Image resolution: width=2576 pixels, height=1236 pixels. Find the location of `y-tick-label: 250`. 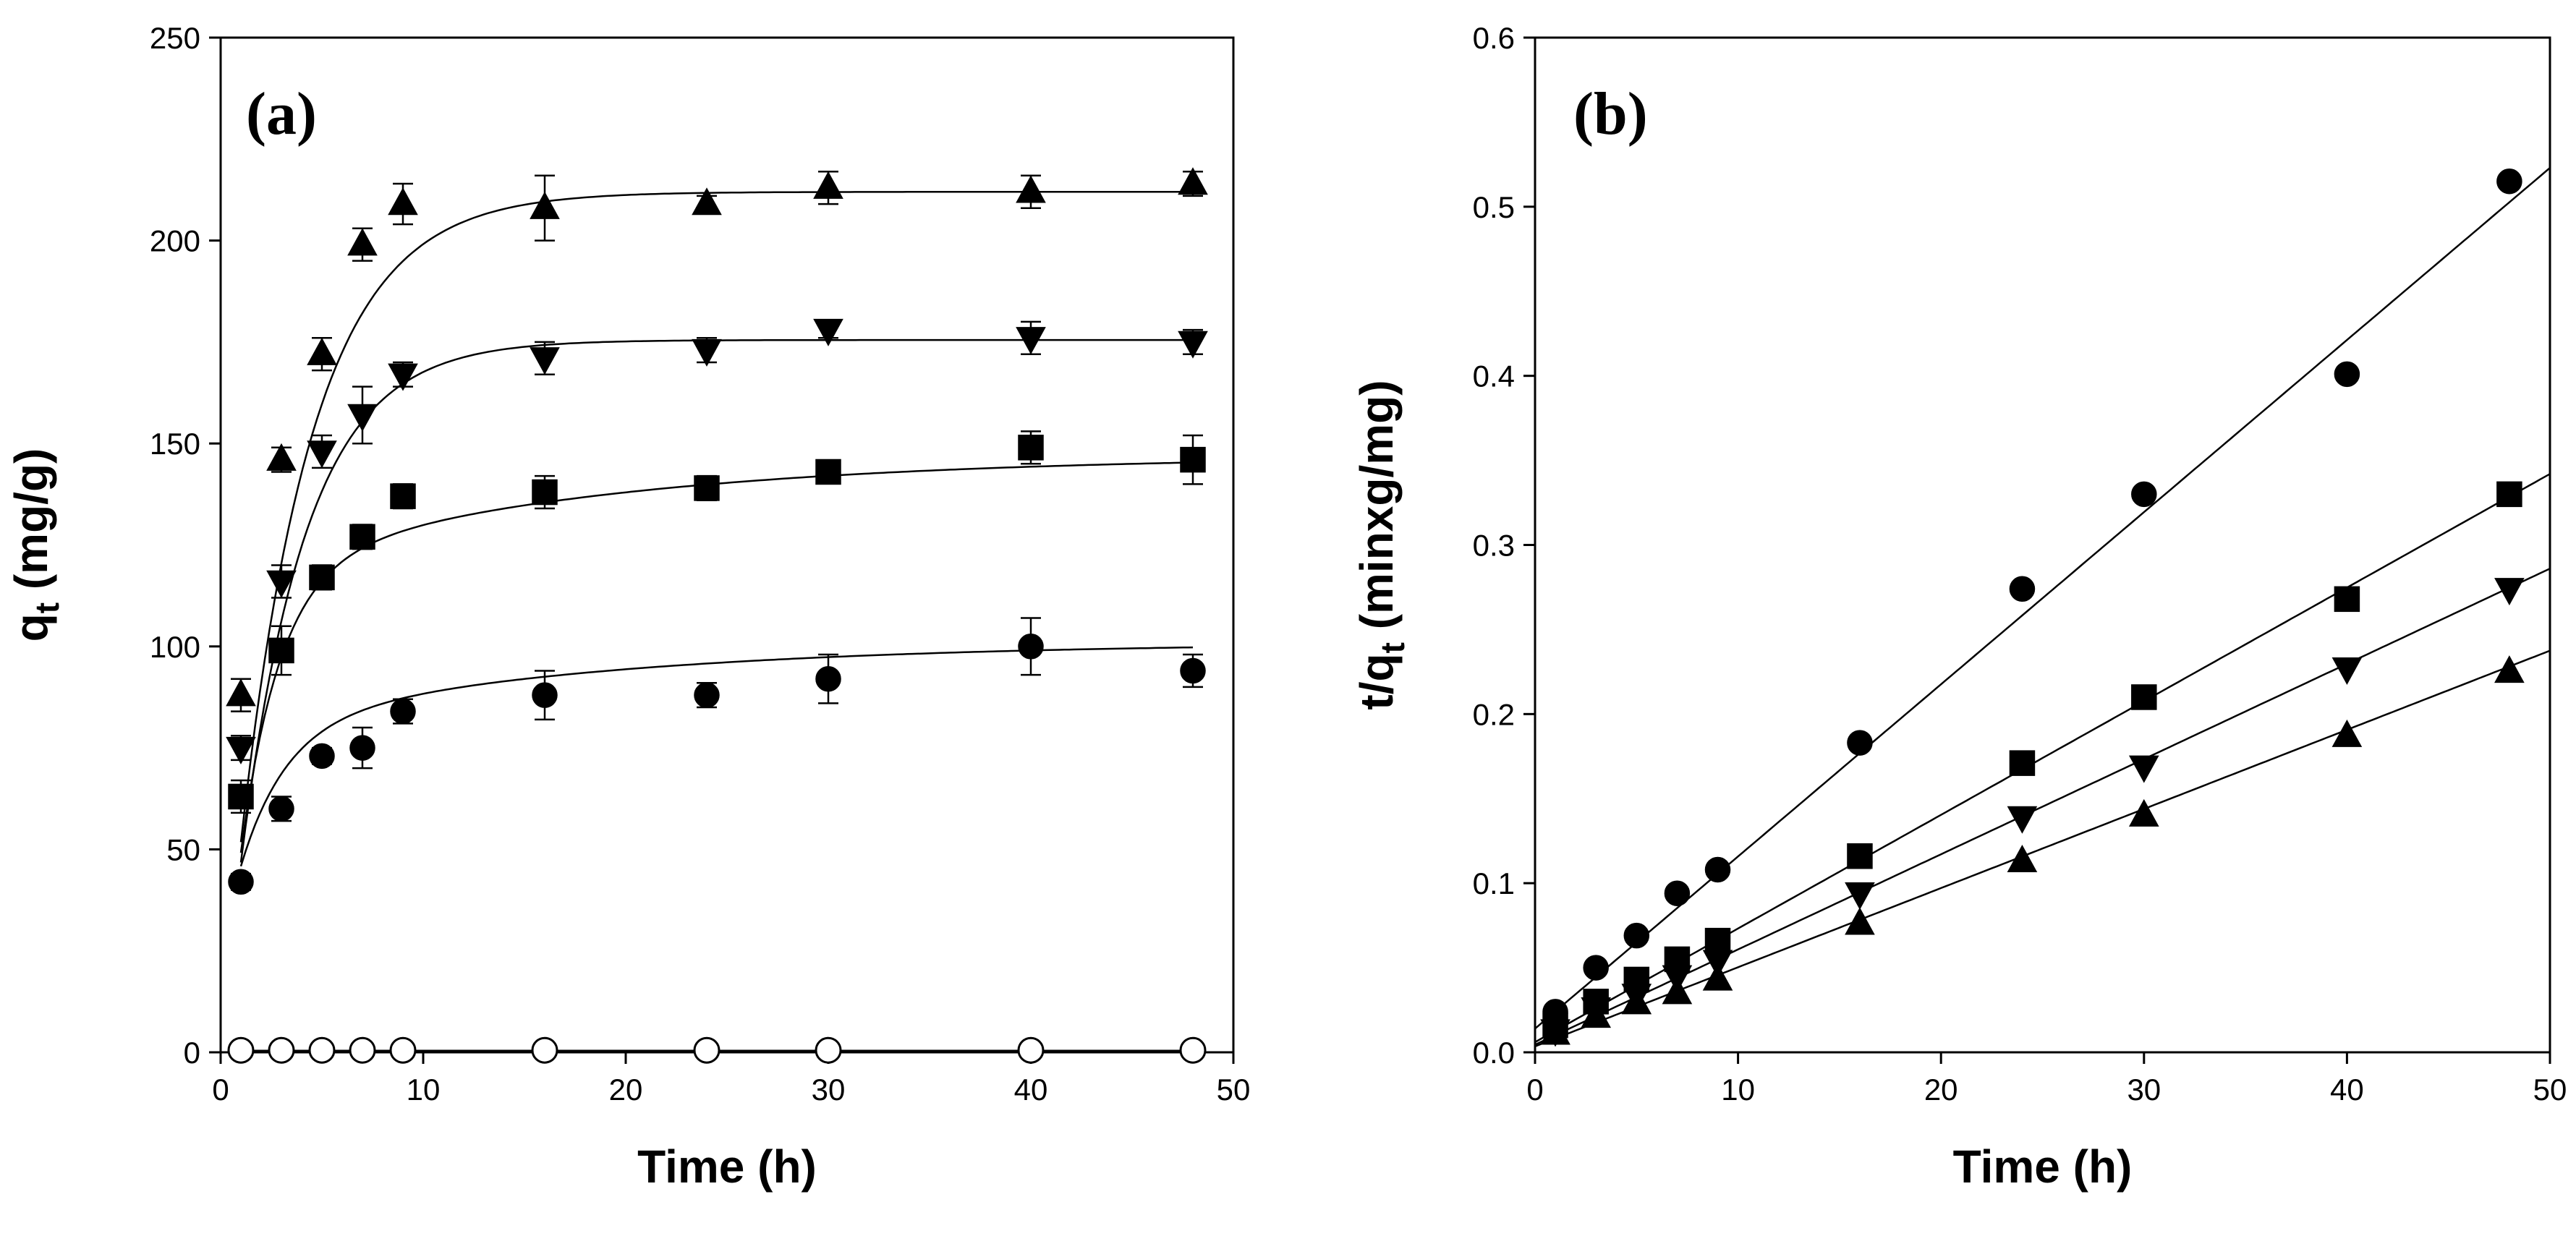

y-tick-label: 250 is located at coordinates (175, 38).